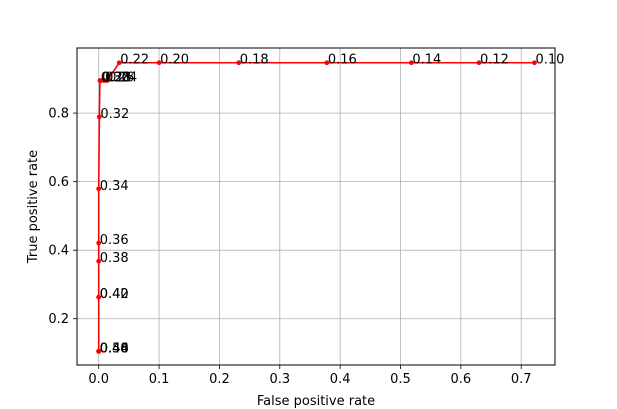  What do you see at coordinates (219, 379) in the screenshot?
I see `x-tick-label: 0.2` at bounding box center [219, 379].